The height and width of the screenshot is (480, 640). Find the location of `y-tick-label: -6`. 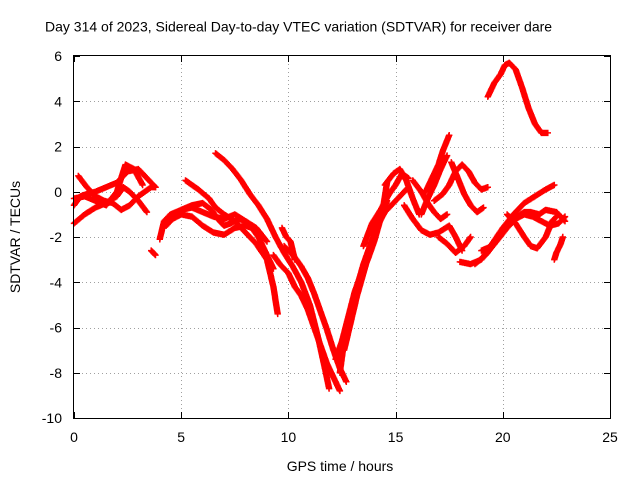

y-tick-label: -6 is located at coordinates (56, 328).